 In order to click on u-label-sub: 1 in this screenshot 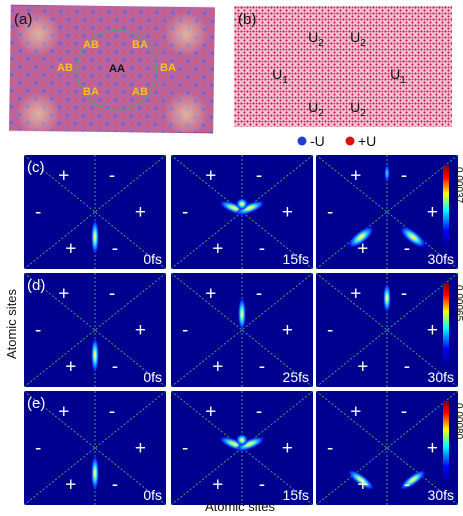, I will do `click(285, 80)`.